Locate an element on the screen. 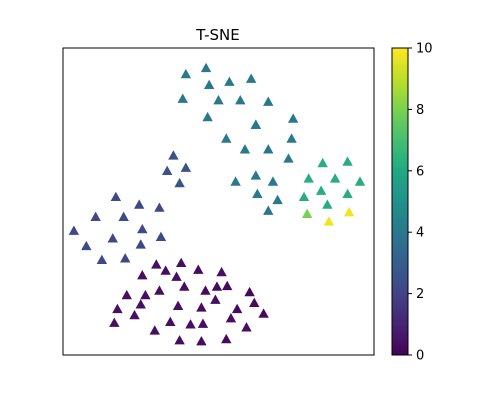  colorbar-tick-label: 10 is located at coordinates (424, 49).